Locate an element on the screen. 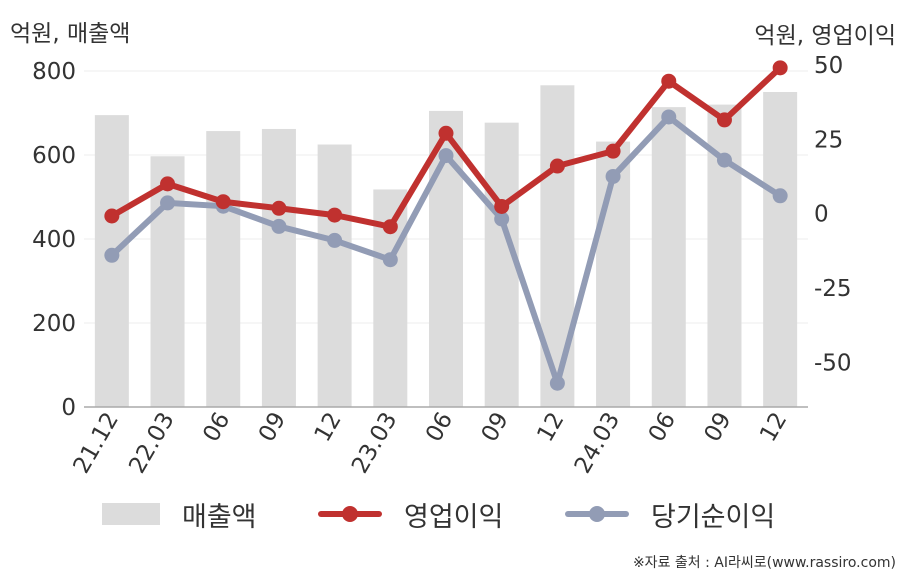 Image resolution: width=908 pixels, height=580 pixels. left-tick-label: 600 is located at coordinates (54, 156).